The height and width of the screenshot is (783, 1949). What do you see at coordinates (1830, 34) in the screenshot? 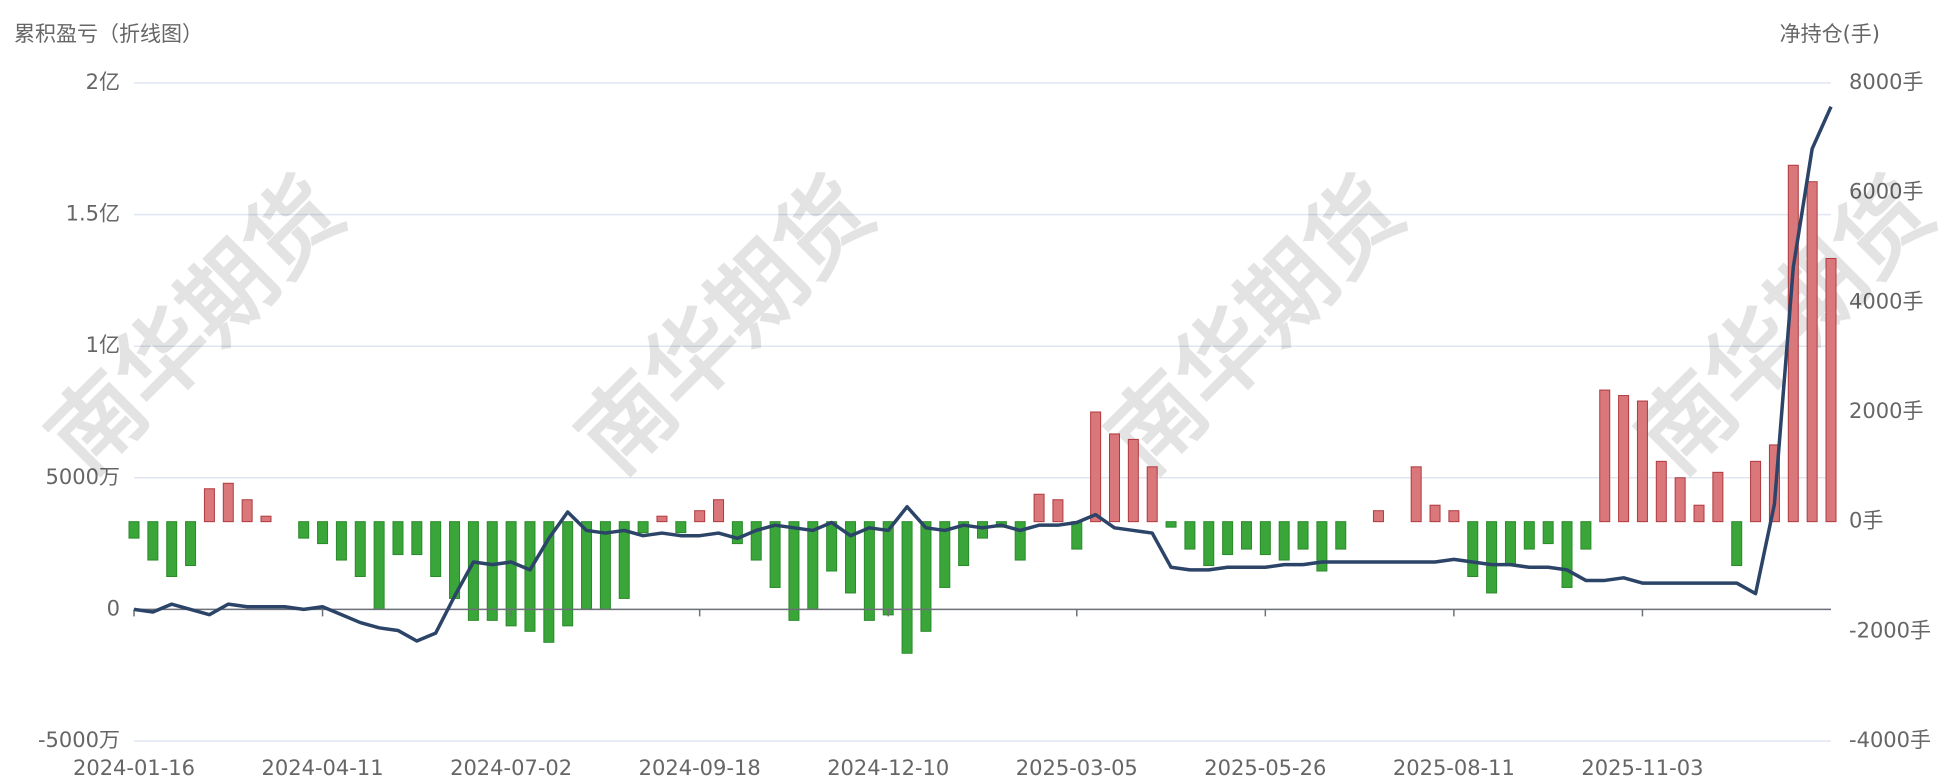
I see `right-axis-title: 净持仓(手)` at bounding box center [1830, 34].